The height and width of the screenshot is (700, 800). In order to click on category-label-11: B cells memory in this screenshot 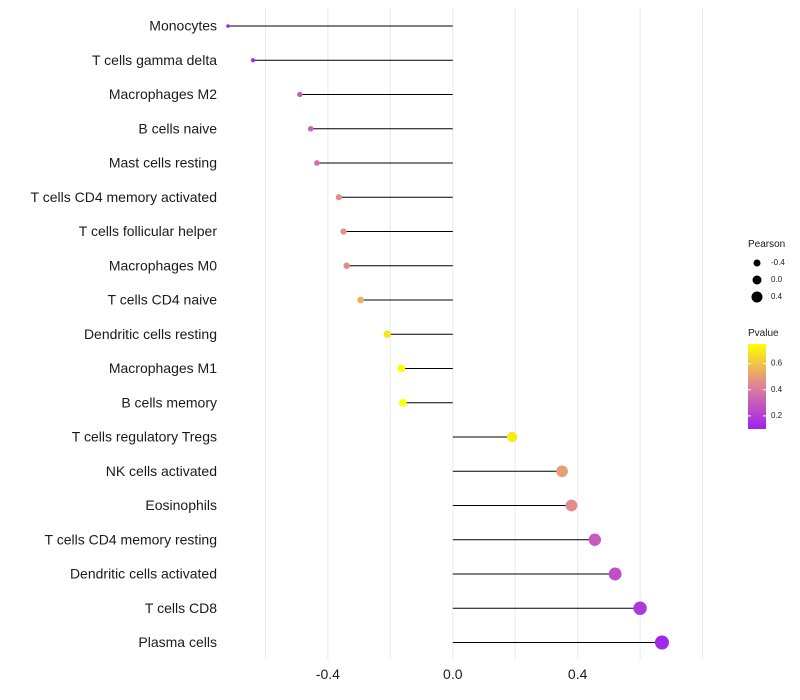, I will do `click(169, 402)`.